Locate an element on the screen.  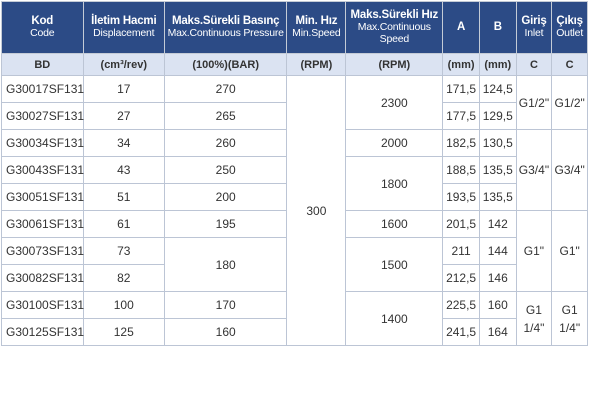
cell-a: 212,5 is located at coordinates (461, 278).